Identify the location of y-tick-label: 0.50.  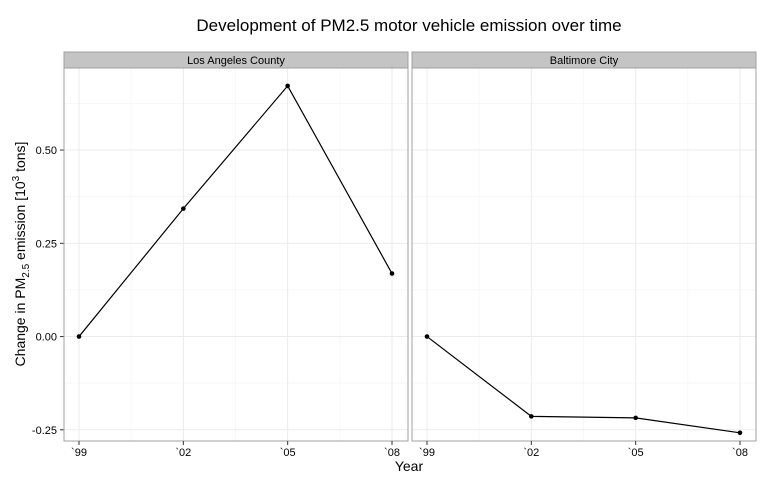
(46, 151).